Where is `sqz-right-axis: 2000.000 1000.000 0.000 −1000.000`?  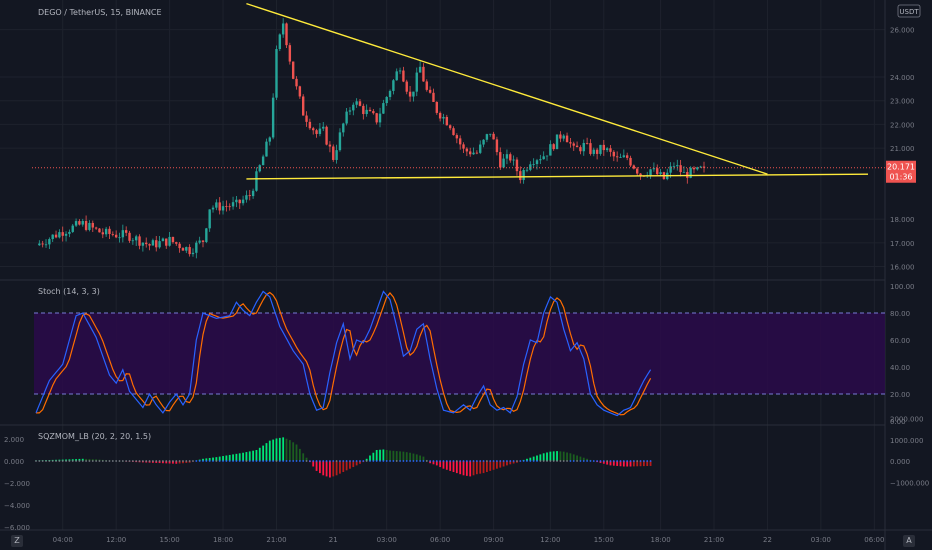
sqz-right-axis: 2000.000 1000.000 0.000 −1000.000 is located at coordinates (909, 452).